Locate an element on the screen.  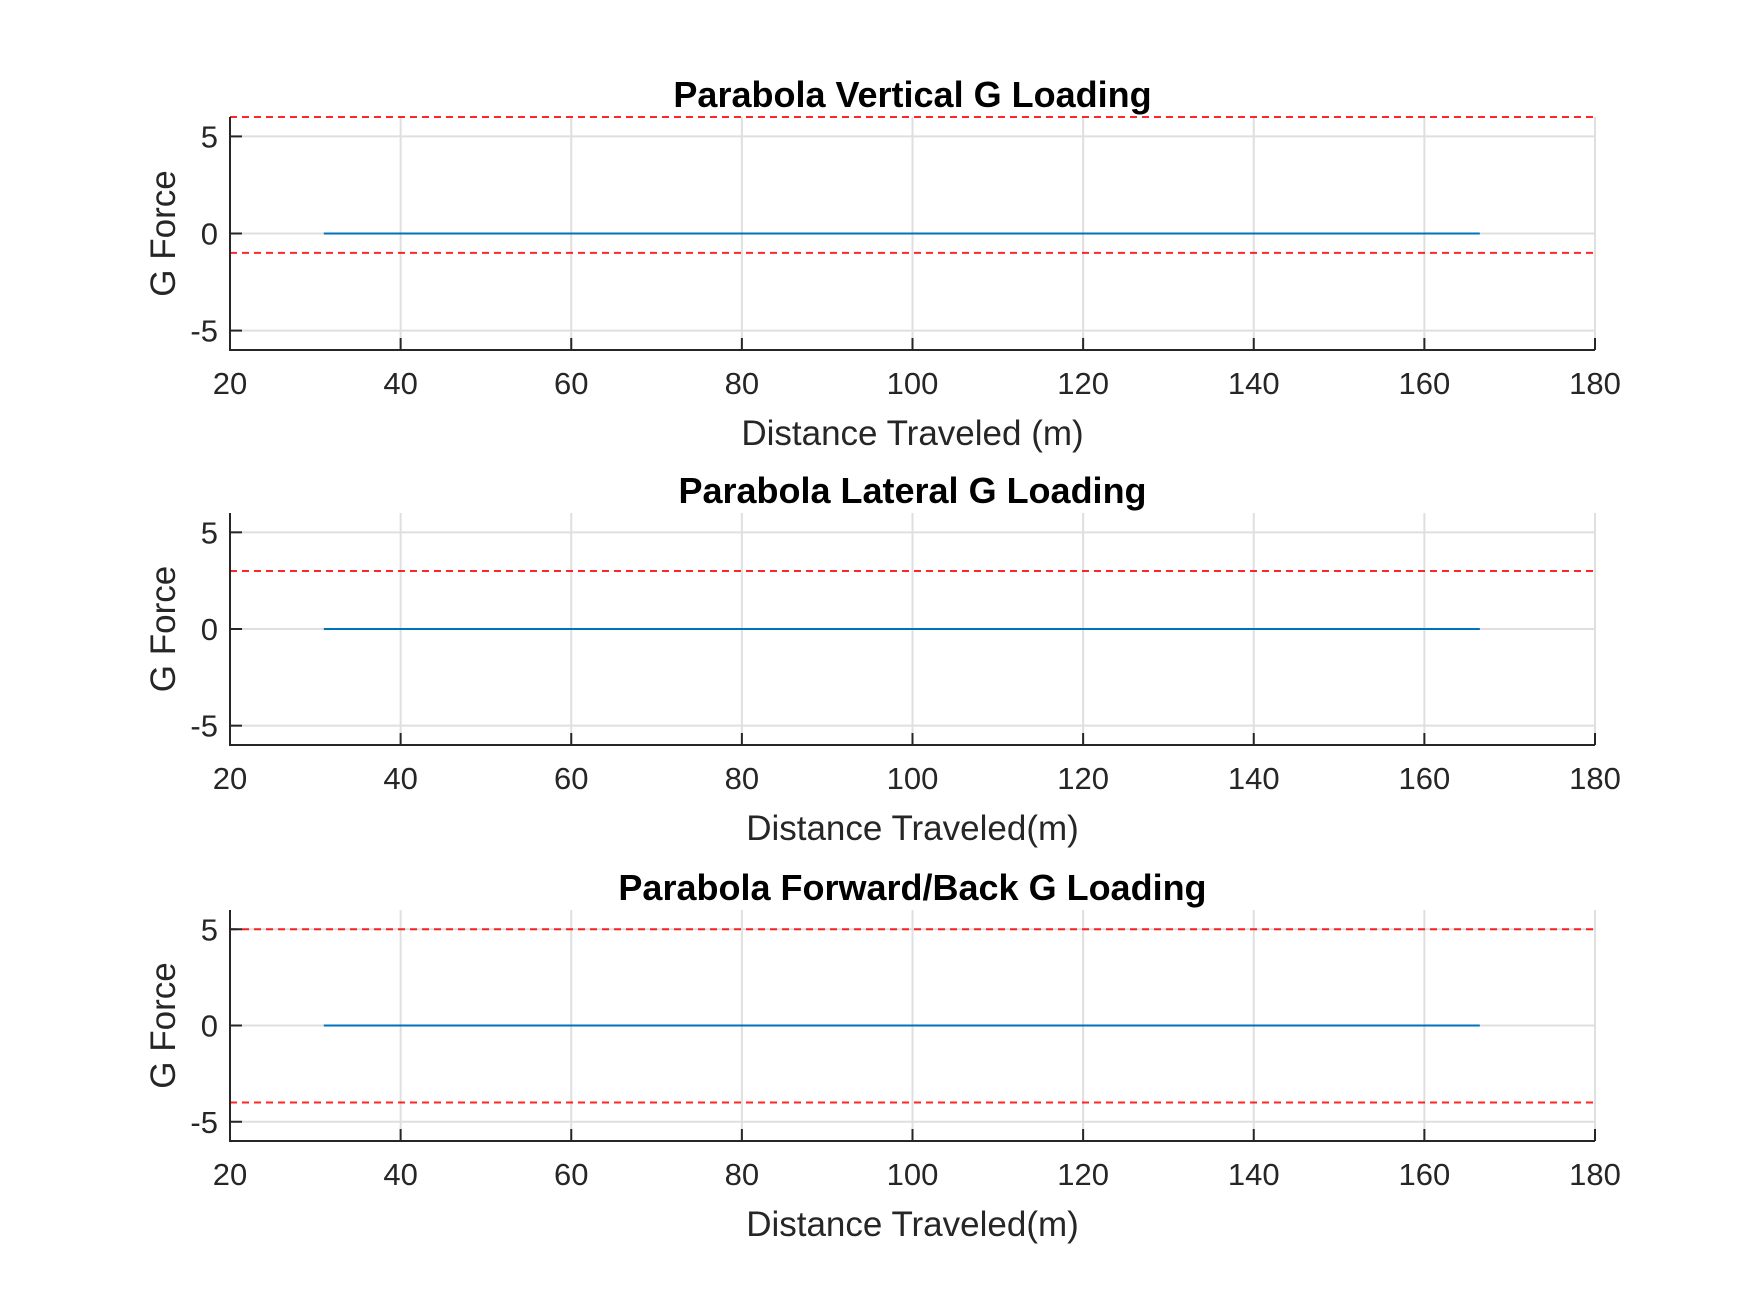
chart-title: Parabola Lateral G Loading is located at coordinates (912, 490).